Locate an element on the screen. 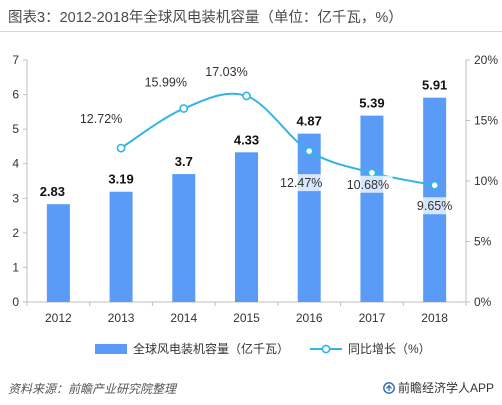 The image size is (502, 405). title-divider is located at coordinates (251, 31).